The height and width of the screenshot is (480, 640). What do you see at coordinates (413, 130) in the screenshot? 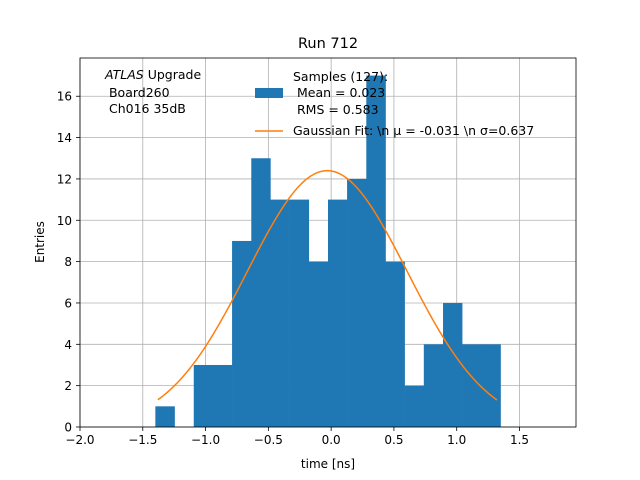
I see `legend-fit-label: Gaussian Fit: \n μ = -0.031 \n σ=0.637` at bounding box center [413, 130].